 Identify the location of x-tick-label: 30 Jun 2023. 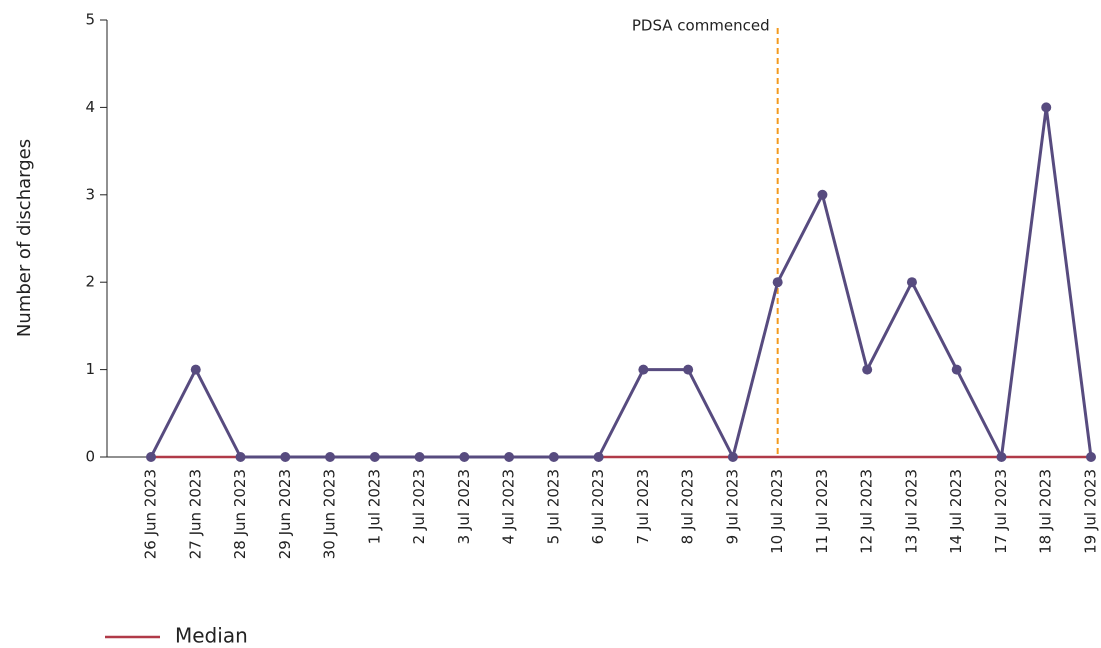
(330, 514).